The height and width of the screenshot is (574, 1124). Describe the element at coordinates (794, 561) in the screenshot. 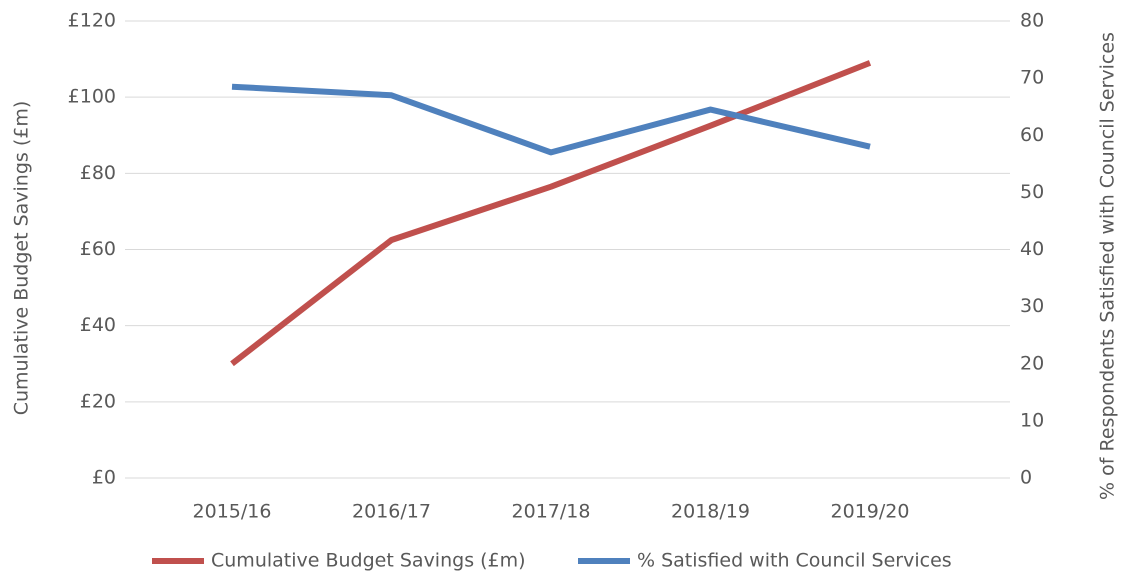

I see `legend-label: % Satisfied with Council Services` at that location.